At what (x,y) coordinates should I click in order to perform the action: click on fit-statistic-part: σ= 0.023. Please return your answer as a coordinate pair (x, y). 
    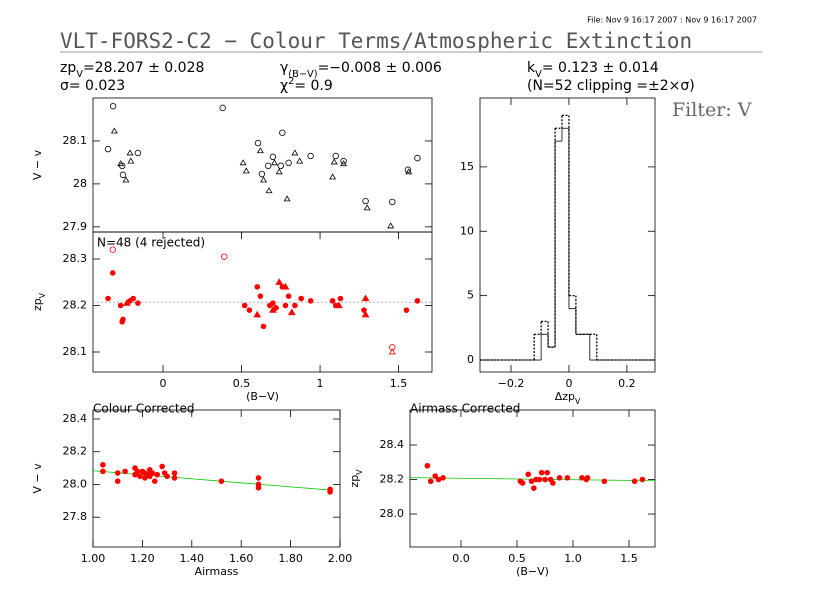
    Looking at the image, I should click on (92, 86).